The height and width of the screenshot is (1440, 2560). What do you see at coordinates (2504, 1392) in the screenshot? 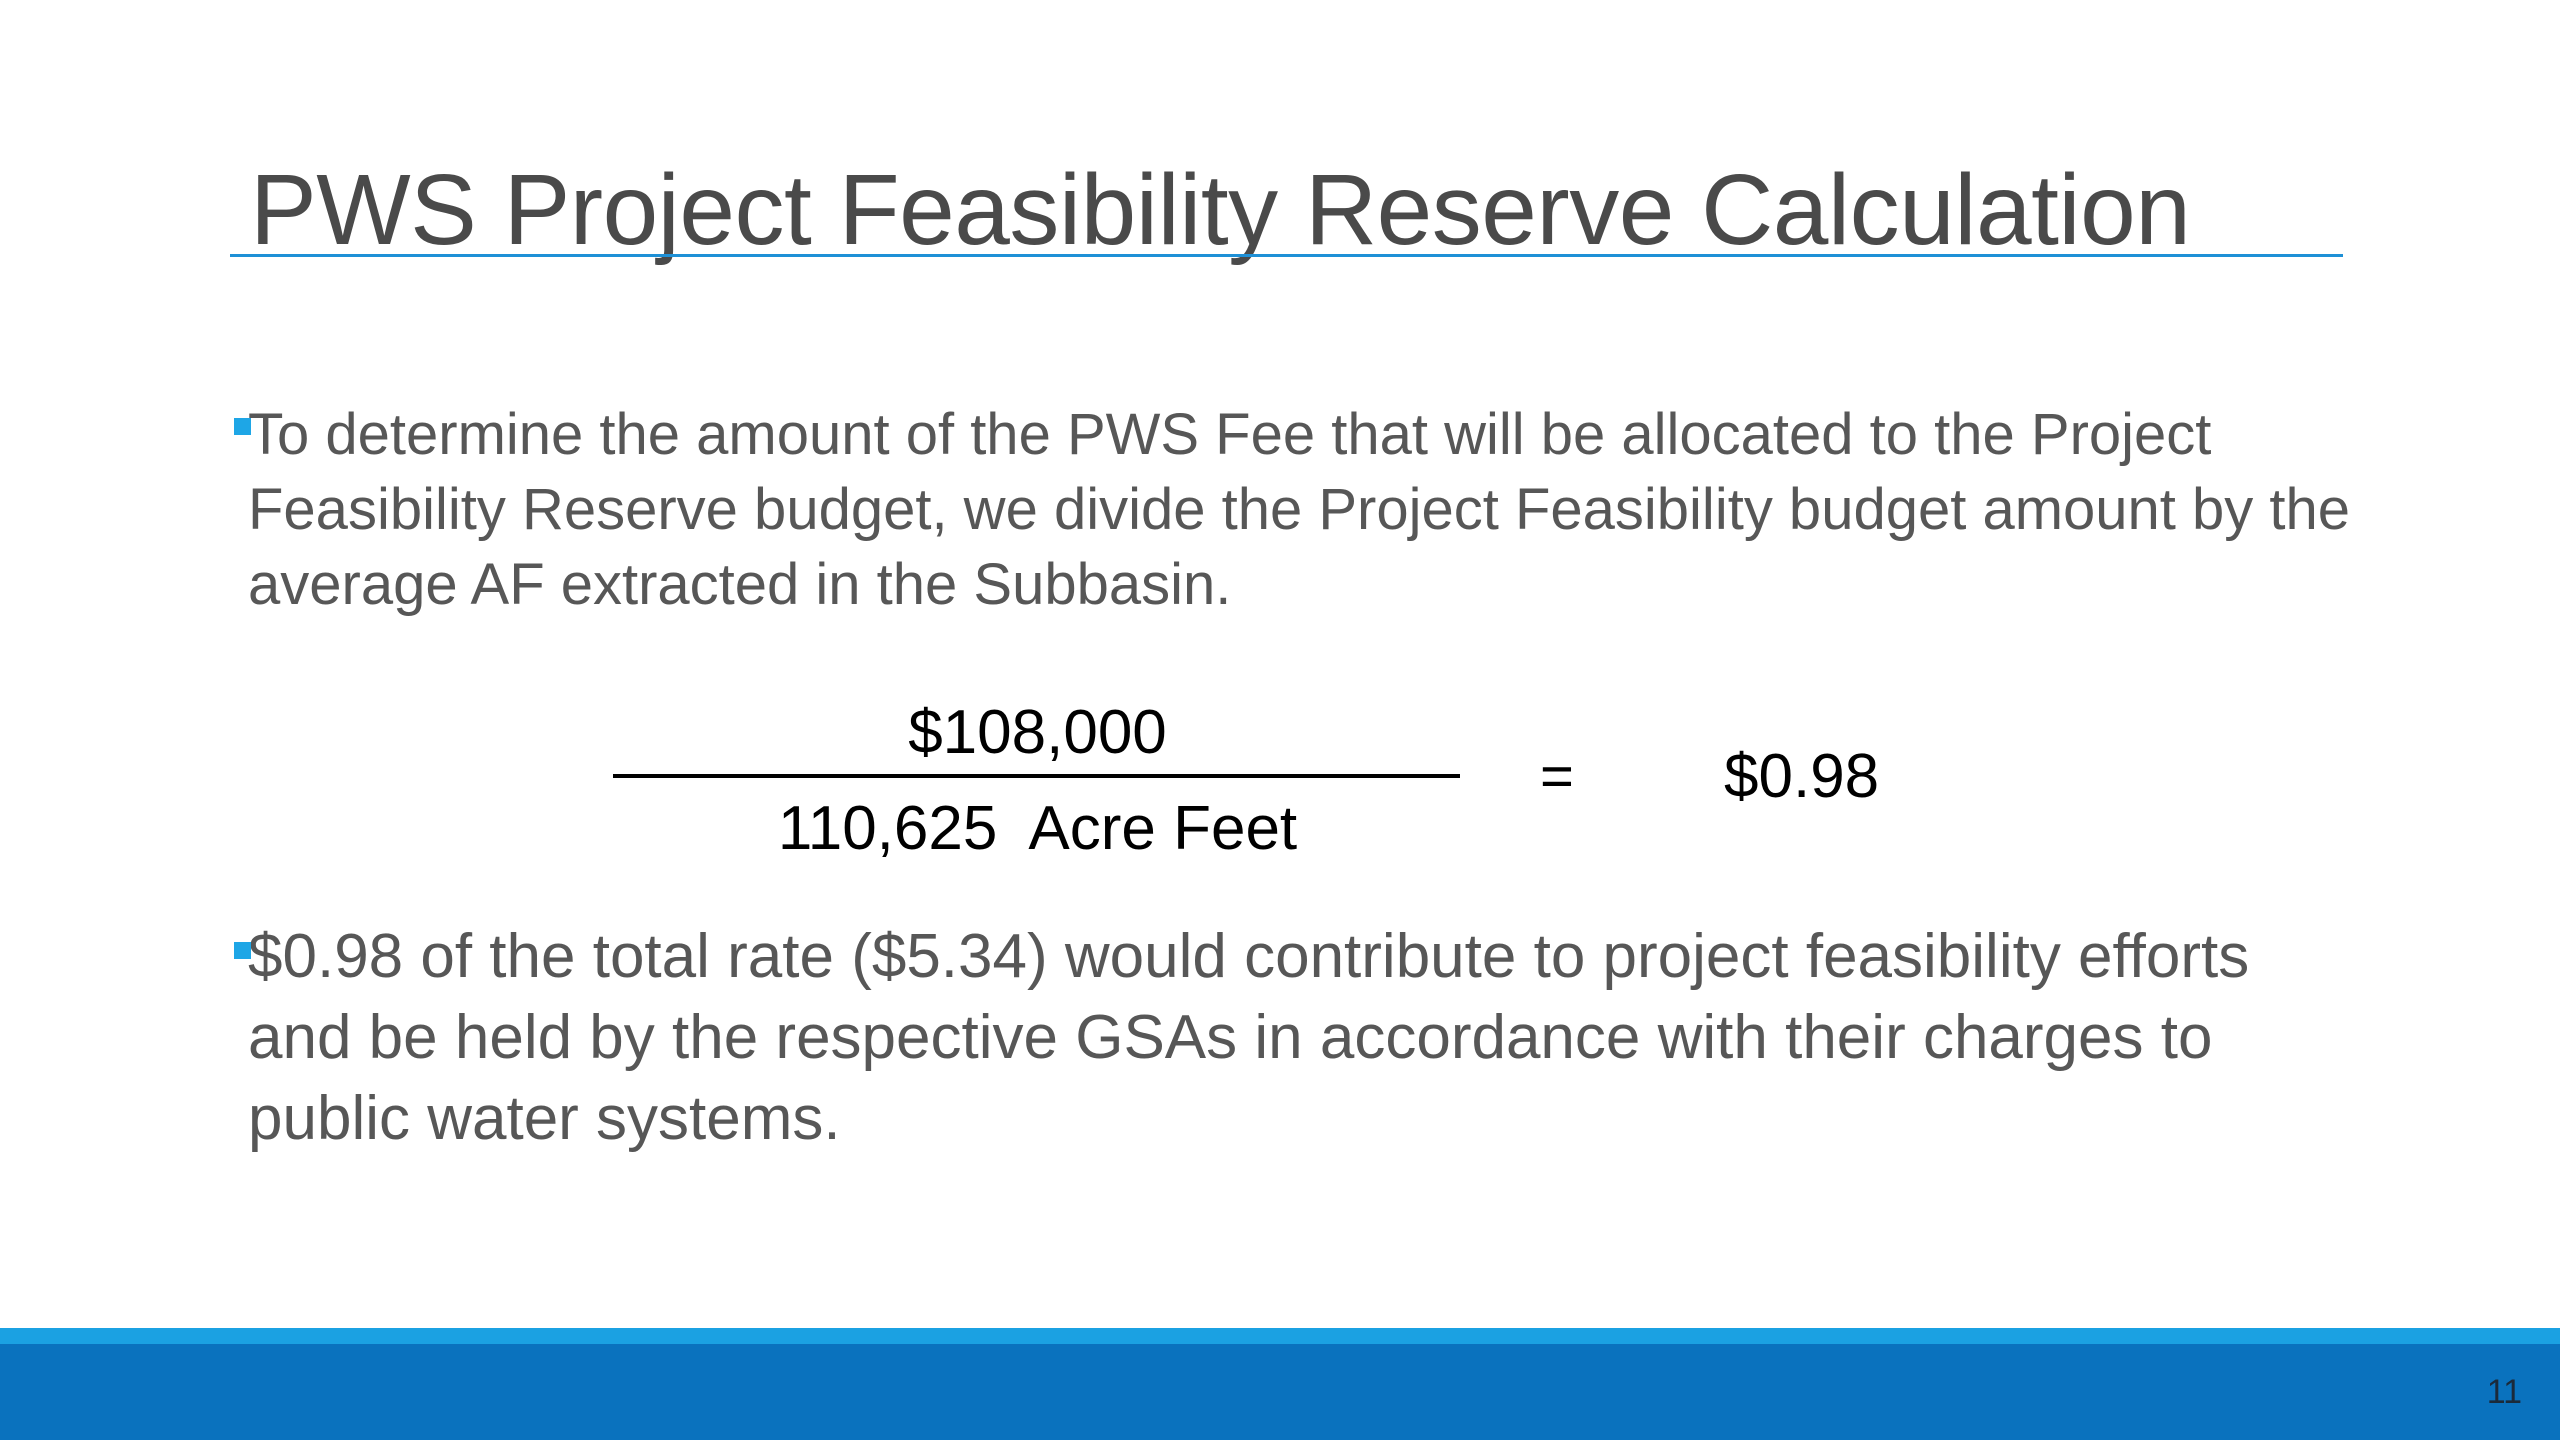
I see `page-number: 11` at bounding box center [2504, 1392].